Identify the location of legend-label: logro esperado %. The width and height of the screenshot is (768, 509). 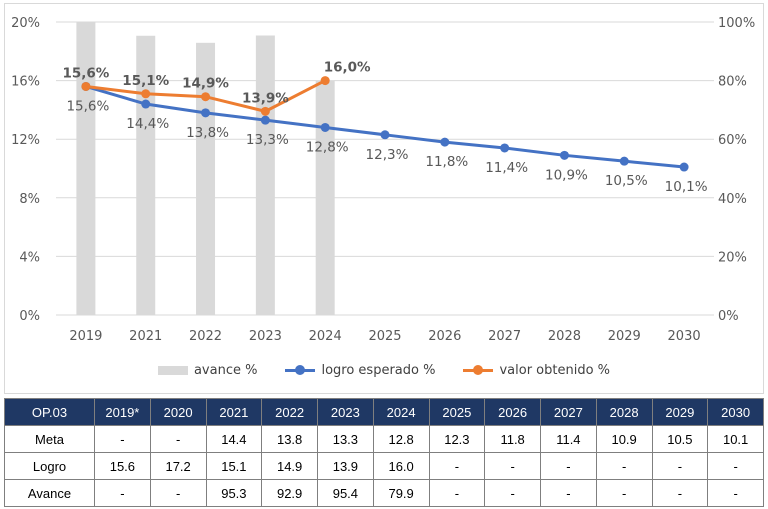
(378, 370).